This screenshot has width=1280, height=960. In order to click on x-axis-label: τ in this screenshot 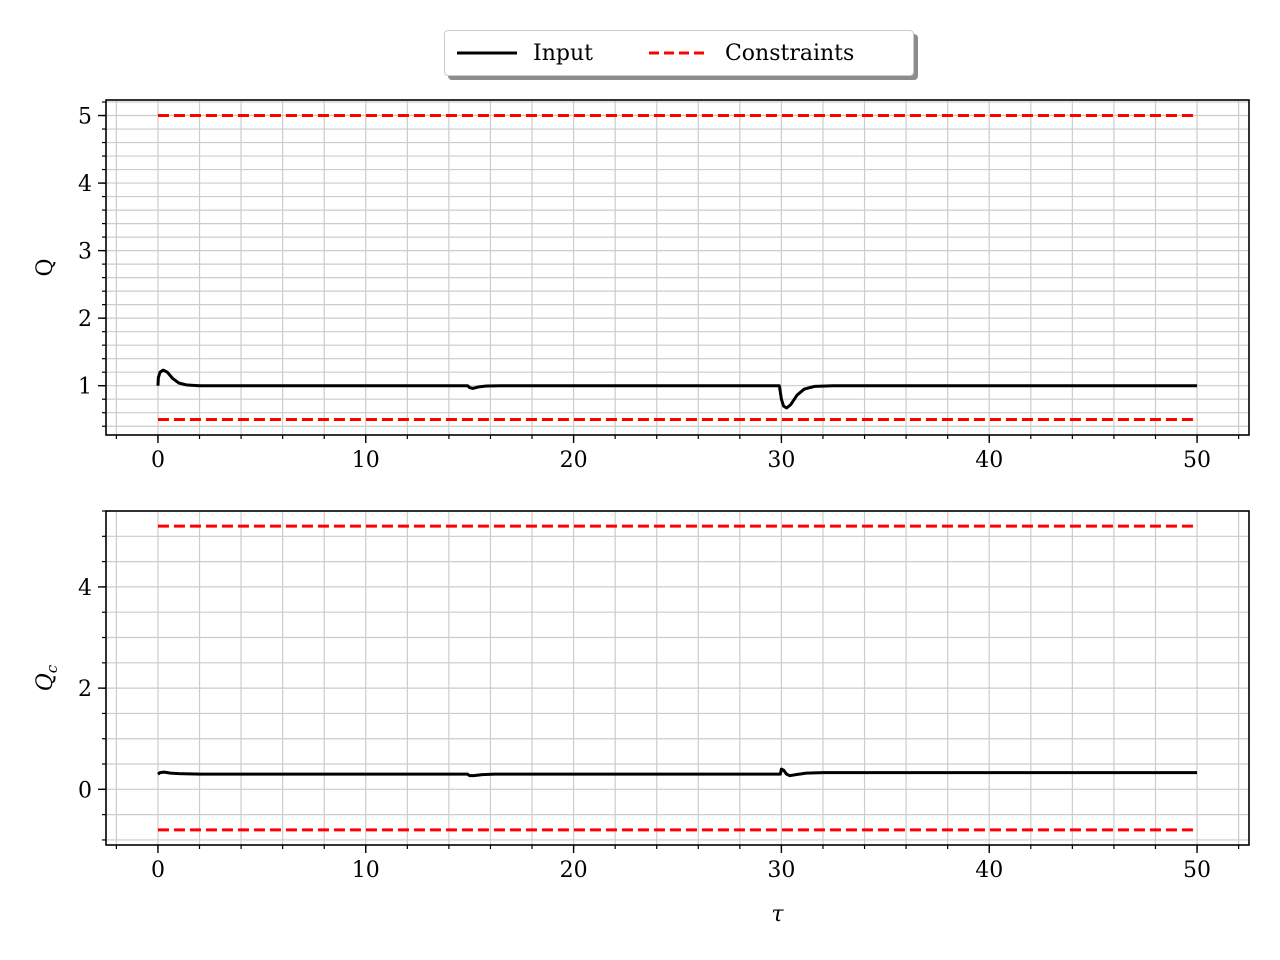, I will do `click(777, 914)`.